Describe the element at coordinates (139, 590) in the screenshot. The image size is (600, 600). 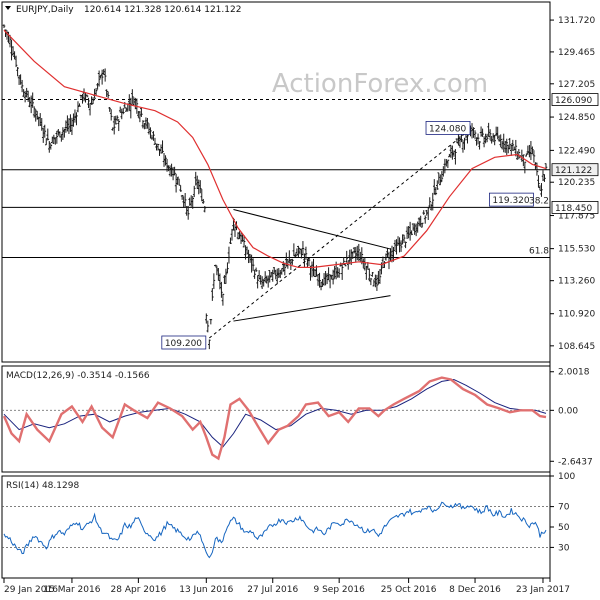
I see `xtick-label: 28 Apr 2016` at that location.